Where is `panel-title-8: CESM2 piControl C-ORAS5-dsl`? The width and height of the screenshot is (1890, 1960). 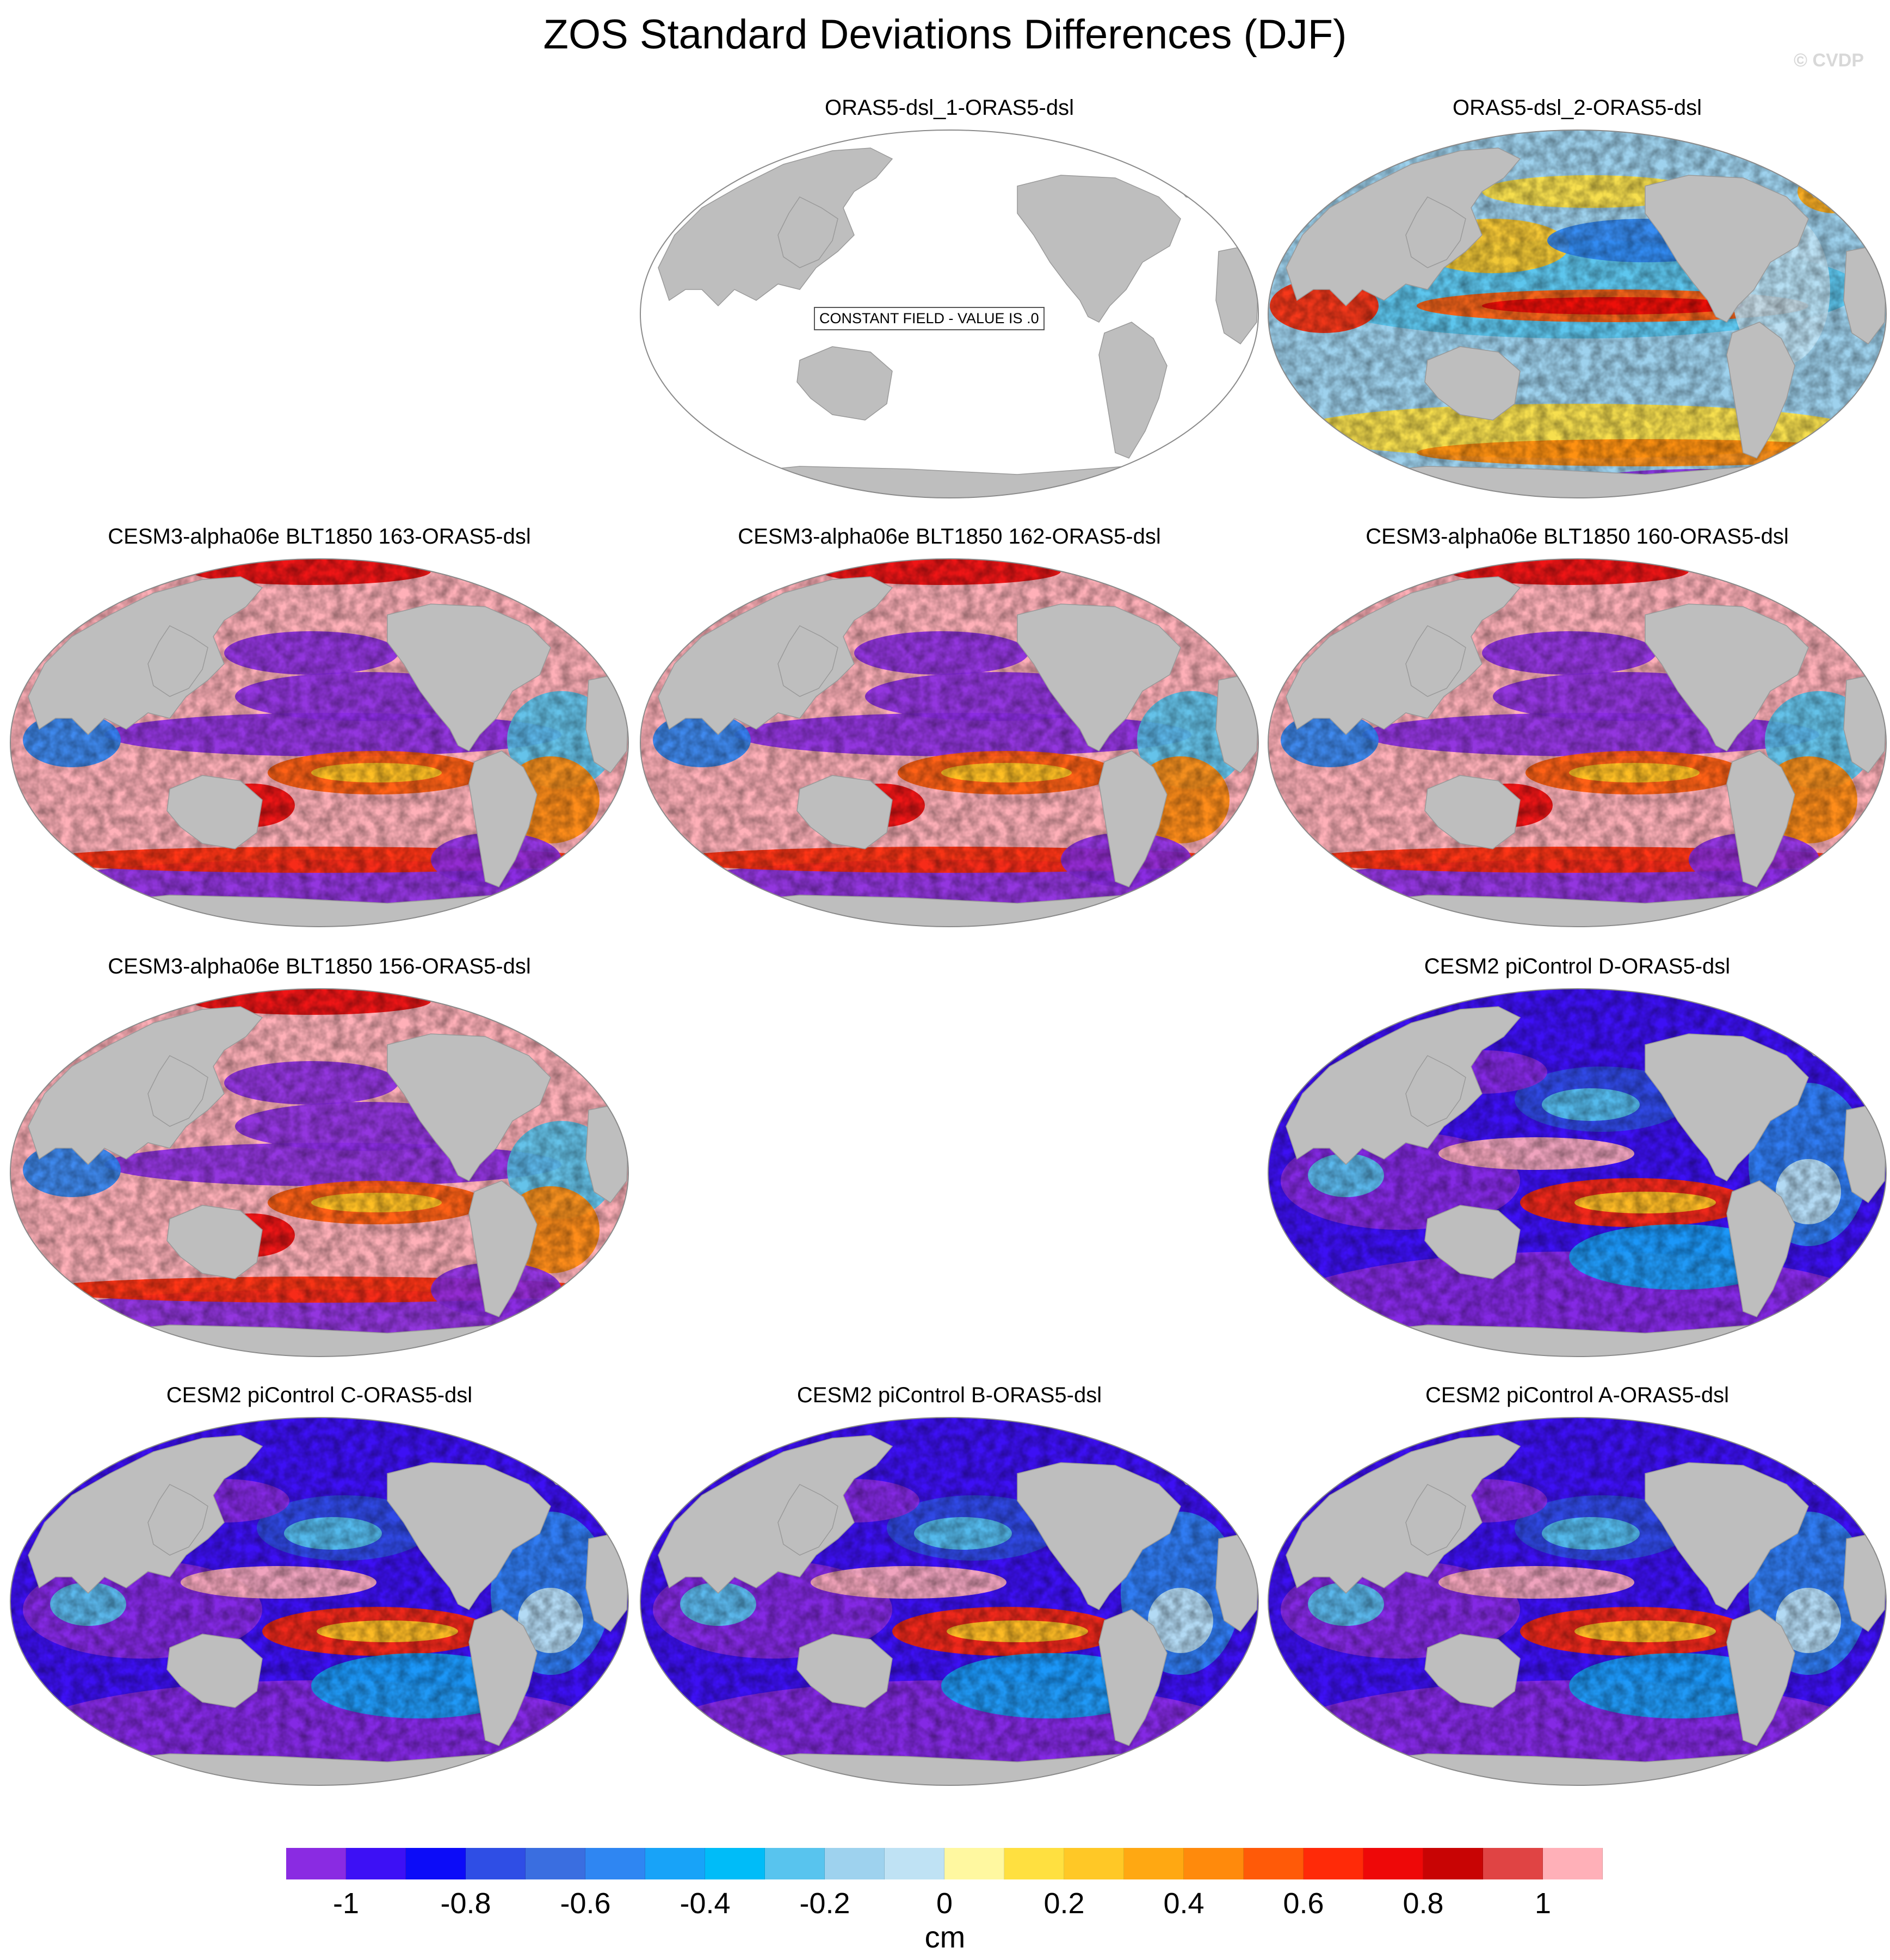
panel-title-8: CESM2 piControl C-ORAS5-dsl is located at coordinates (319, 1395).